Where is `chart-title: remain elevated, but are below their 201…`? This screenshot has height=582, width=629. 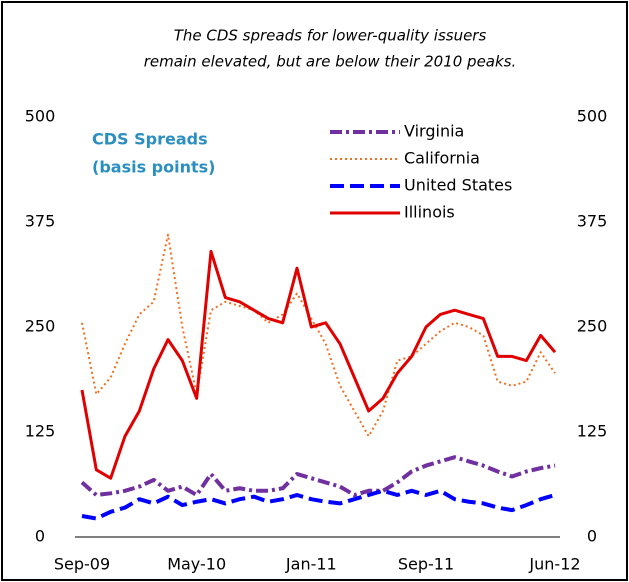
chart-title: remain elevated, but are below their 201… is located at coordinates (330, 62).